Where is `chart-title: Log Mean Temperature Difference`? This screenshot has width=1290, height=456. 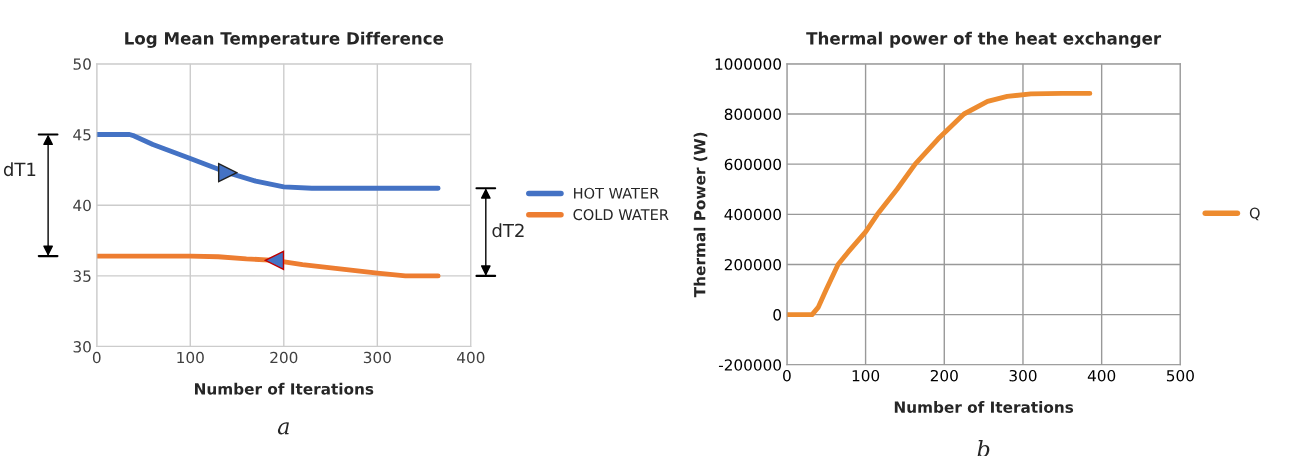
chart-title: Log Mean Temperature Difference is located at coordinates (284, 39).